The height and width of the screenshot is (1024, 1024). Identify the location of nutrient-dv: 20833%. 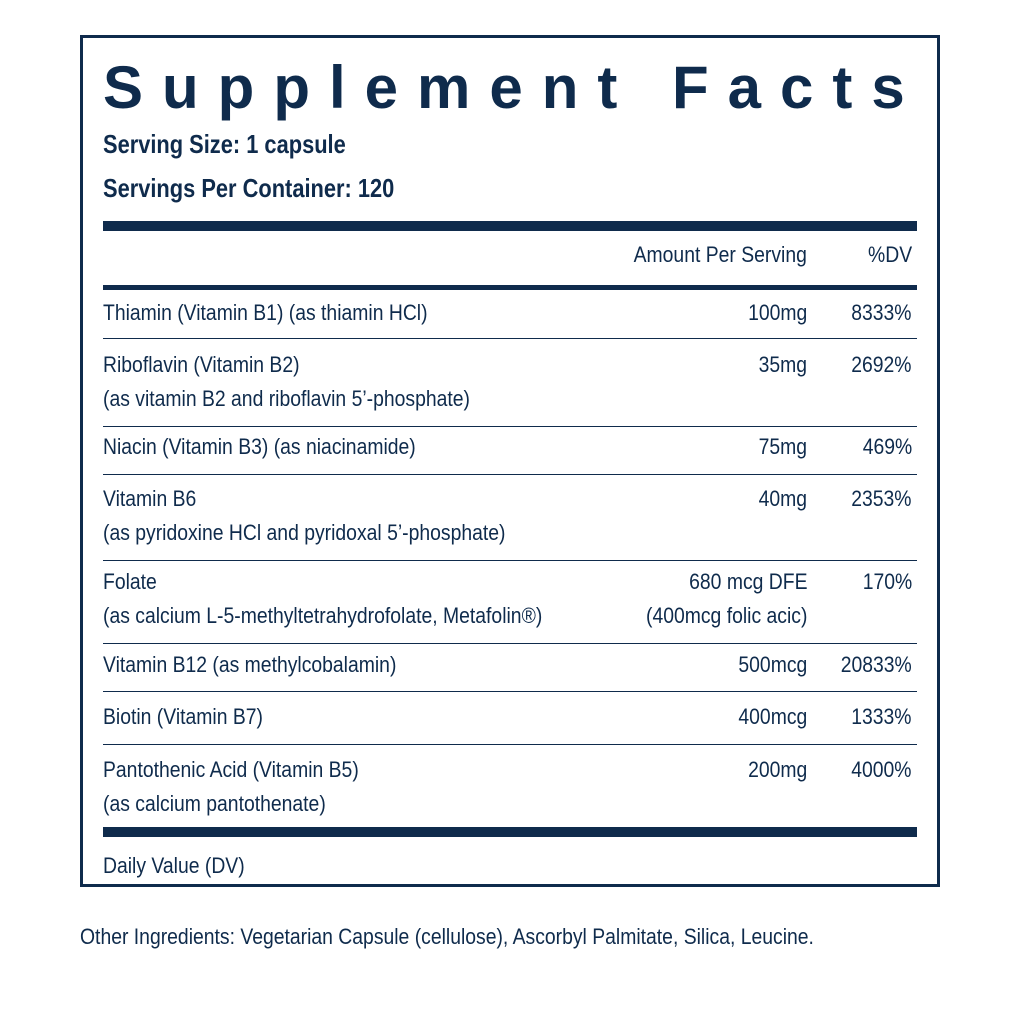
(876, 664).